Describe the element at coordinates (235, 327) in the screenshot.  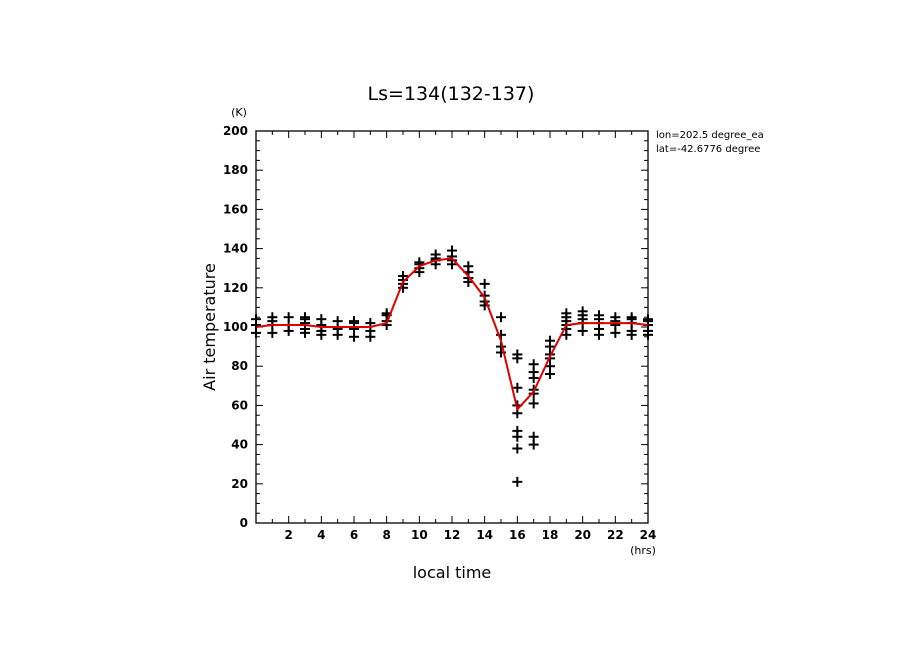
I see `y-tick-label: 100` at that location.